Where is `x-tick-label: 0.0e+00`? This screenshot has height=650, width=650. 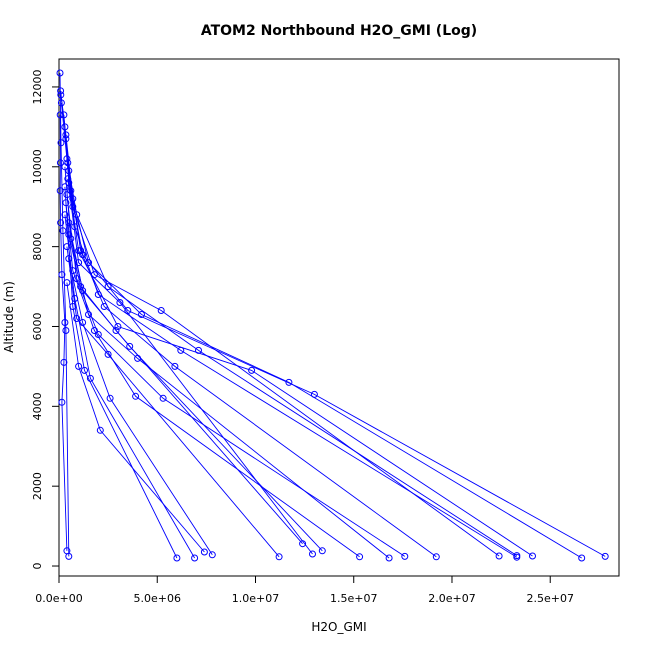
x-tick-label: 0.0e+00 is located at coordinates (58, 598).